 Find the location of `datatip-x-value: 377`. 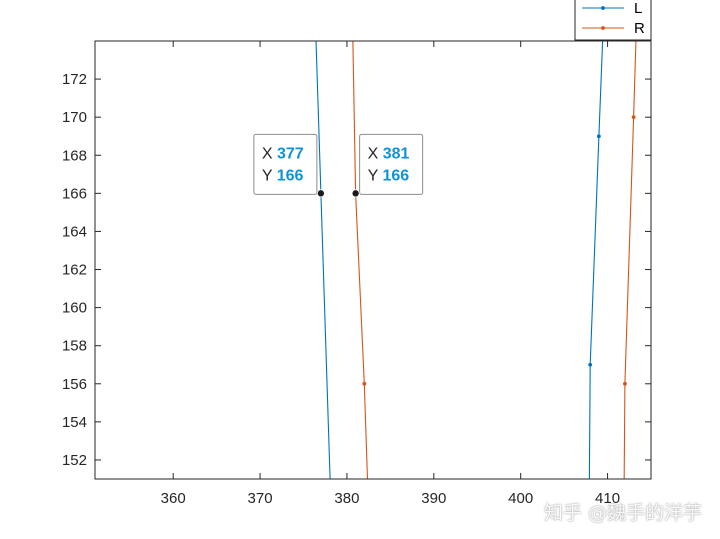

datatip-x-value: 377 is located at coordinates (290, 153).